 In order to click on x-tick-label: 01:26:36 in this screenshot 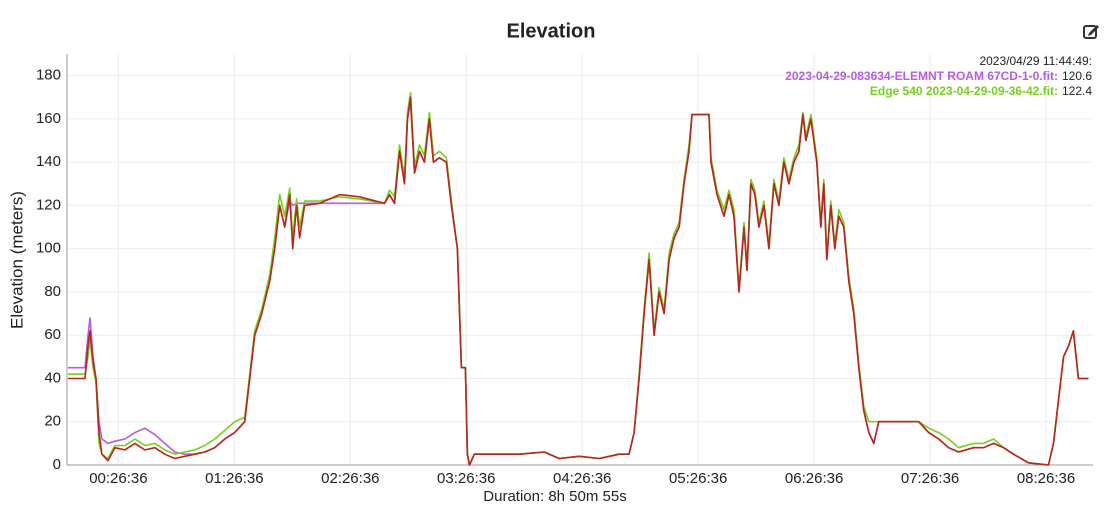, I will do `click(234, 478)`.